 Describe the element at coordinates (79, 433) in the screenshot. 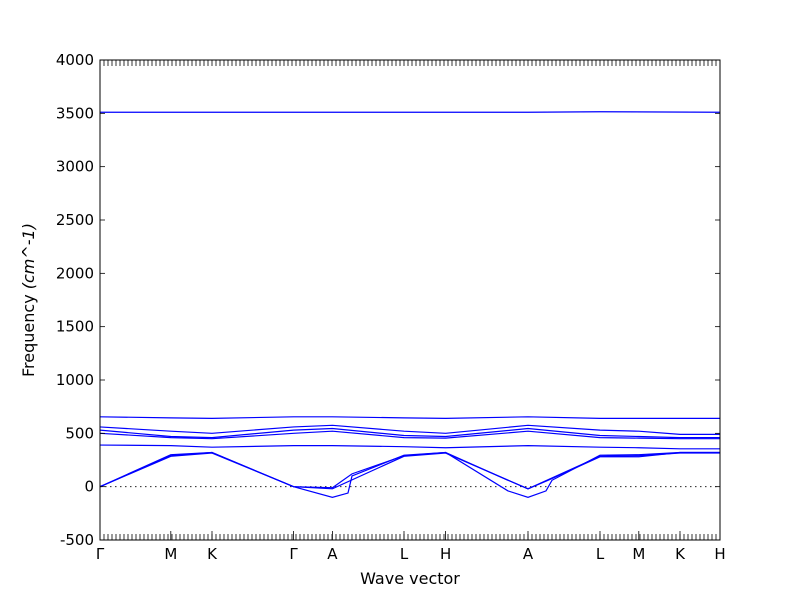

I see `y-tick-label: 500` at that location.